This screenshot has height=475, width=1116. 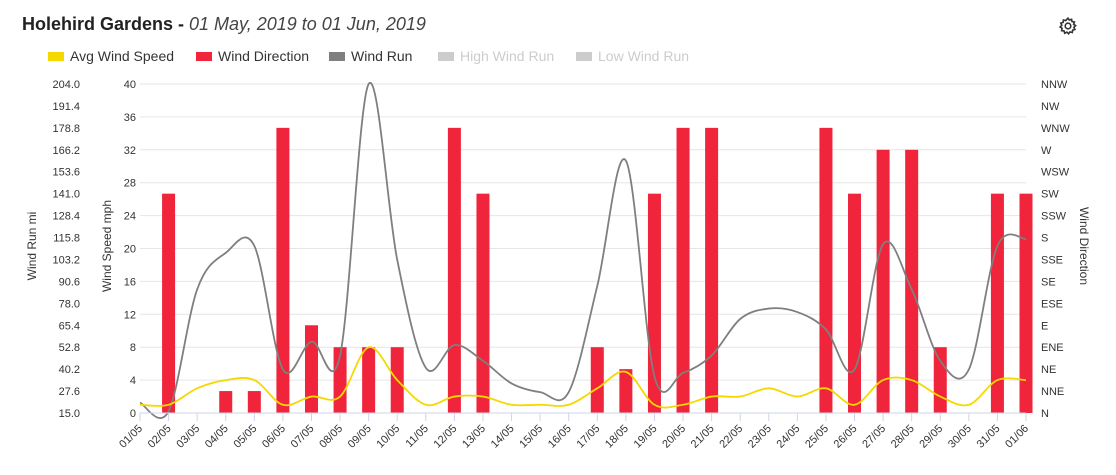 What do you see at coordinates (1048, 370) in the screenshot?
I see `wind-direction-tick-label: NE` at bounding box center [1048, 370].